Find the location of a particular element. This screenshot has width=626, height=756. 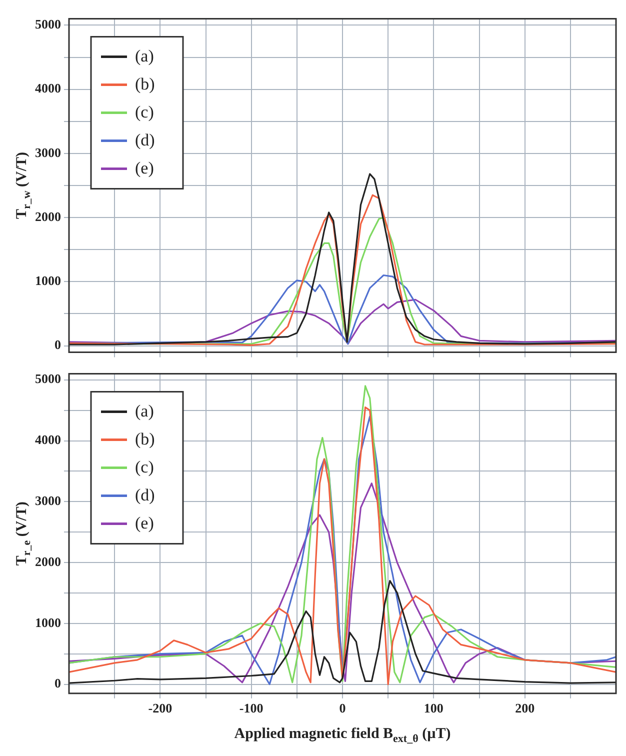

x-tick-label: 0 is located at coordinates (342, 708).